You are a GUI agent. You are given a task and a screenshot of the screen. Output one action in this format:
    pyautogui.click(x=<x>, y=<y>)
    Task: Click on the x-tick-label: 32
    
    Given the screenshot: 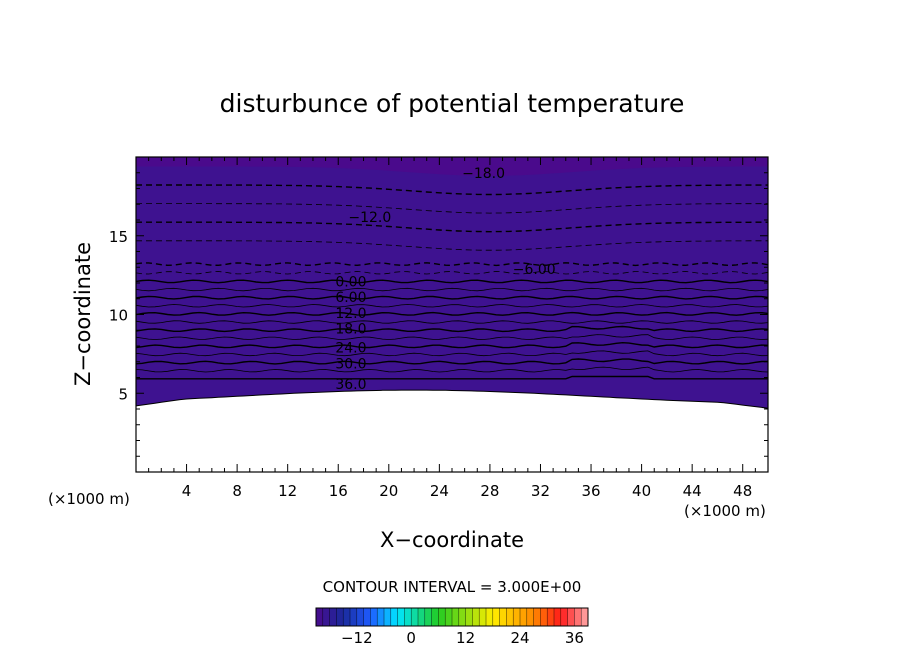 What is the action you would take?
    pyautogui.click(x=540, y=491)
    